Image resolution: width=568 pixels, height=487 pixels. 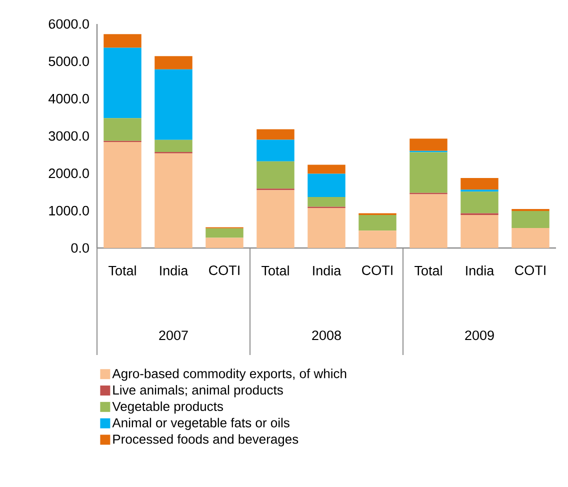 I want to click on legend-label: Live animals; animal products, so click(x=198, y=391).